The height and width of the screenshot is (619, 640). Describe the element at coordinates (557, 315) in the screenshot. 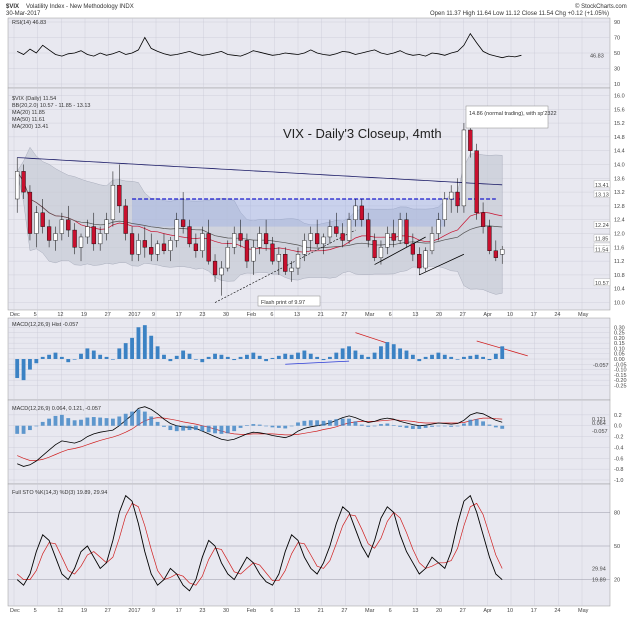

I see `x-tick-label-price: 24` at that location.